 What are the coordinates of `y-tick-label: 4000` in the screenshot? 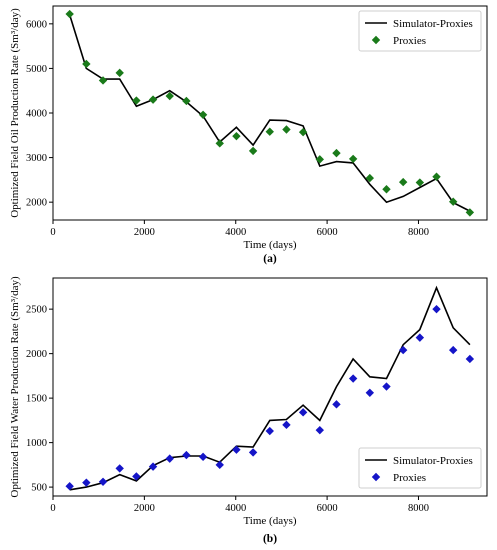 It's located at (36, 114).